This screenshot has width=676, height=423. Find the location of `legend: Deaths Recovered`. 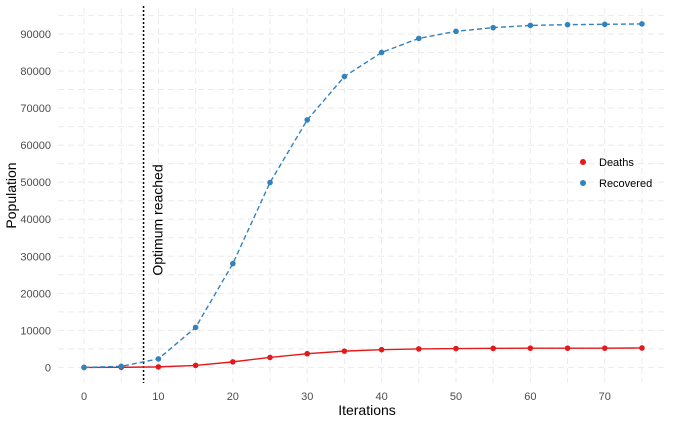

legend: Deaths Recovered is located at coordinates (616, 173).